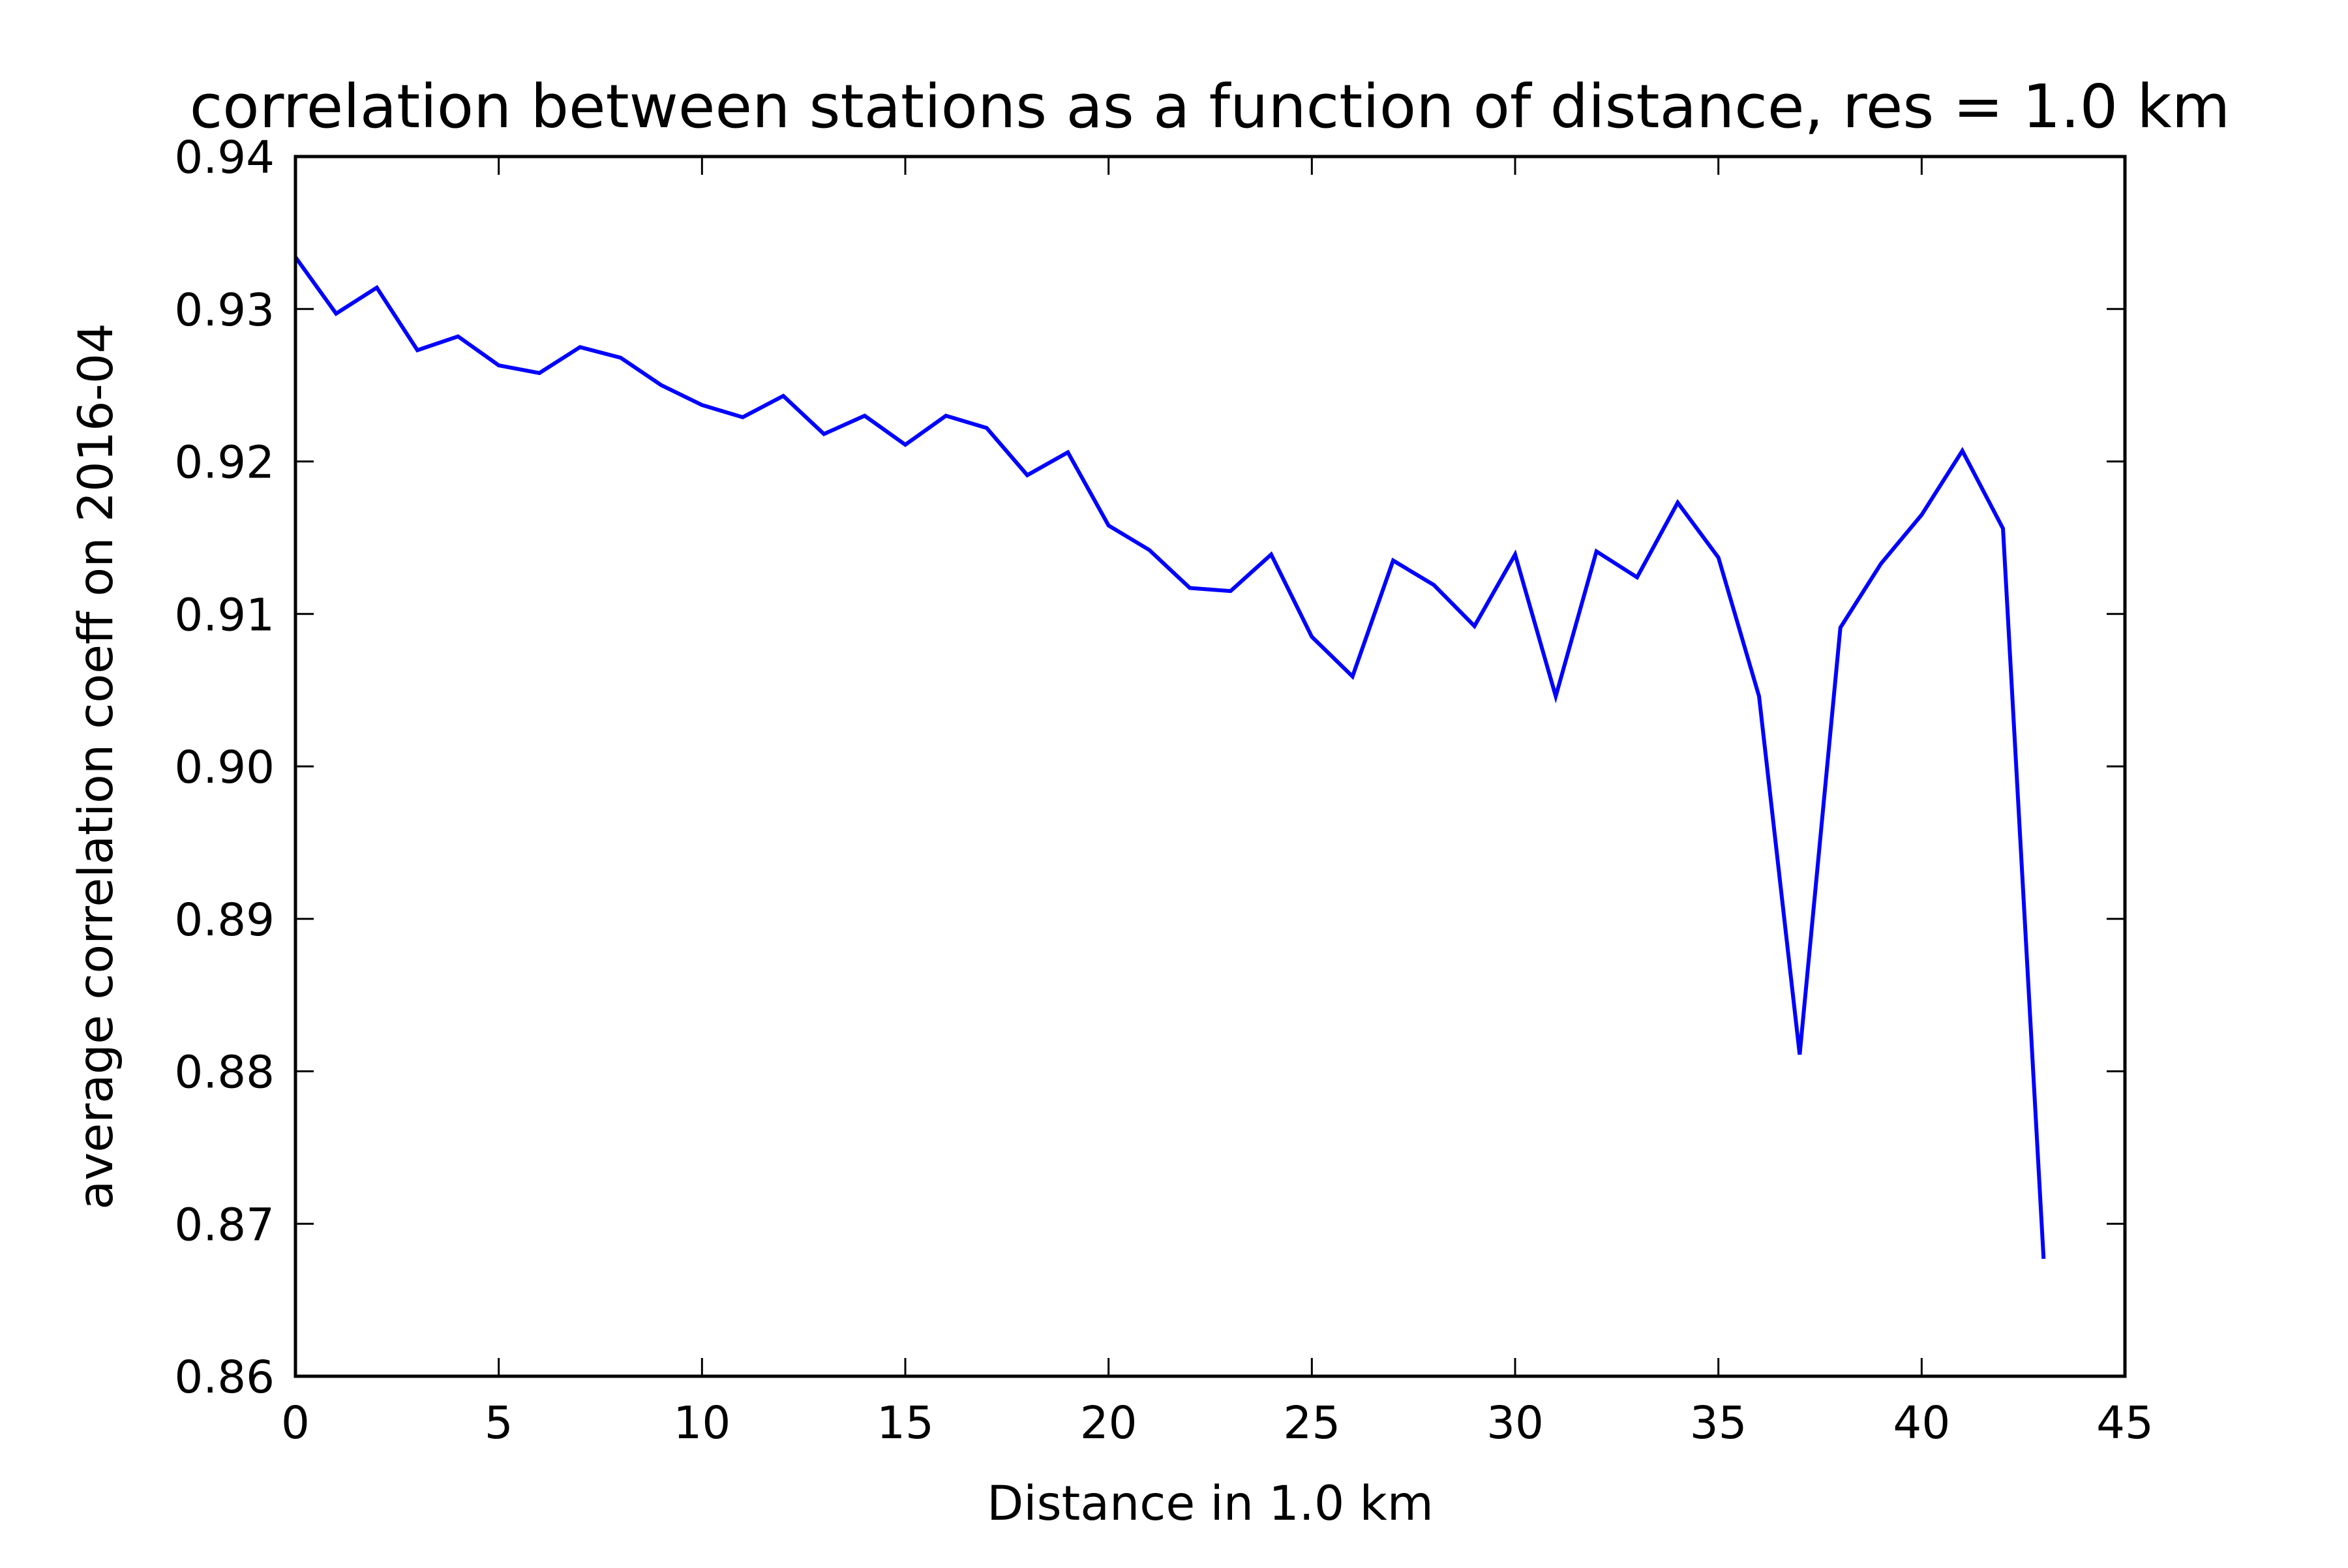  I want to click on y-axis-label: average correlation coeff on 2016-04, so click(96, 766).